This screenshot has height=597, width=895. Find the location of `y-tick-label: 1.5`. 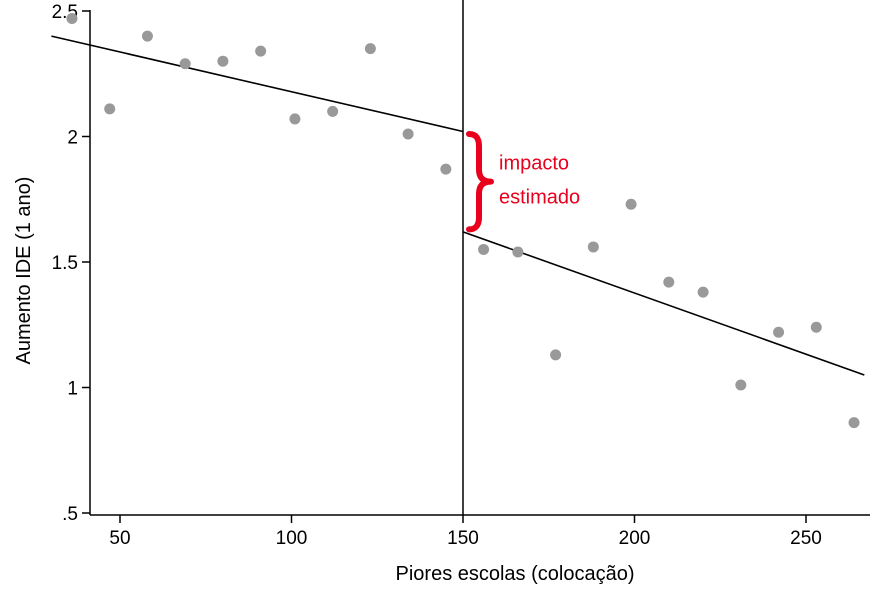

y-tick-label: 1.5 is located at coordinates (65, 263).